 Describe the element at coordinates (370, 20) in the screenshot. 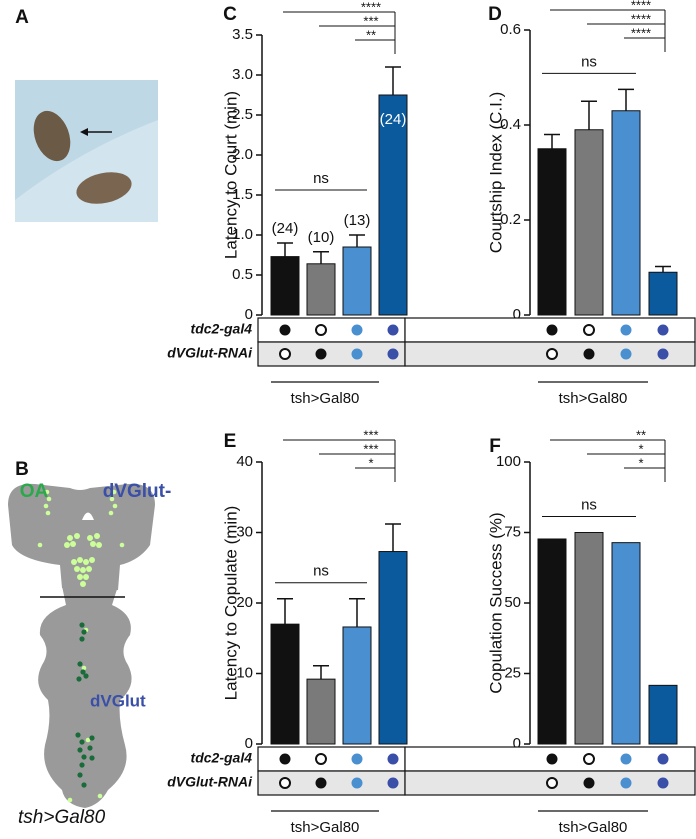

I see `significance-label: ***` at that location.